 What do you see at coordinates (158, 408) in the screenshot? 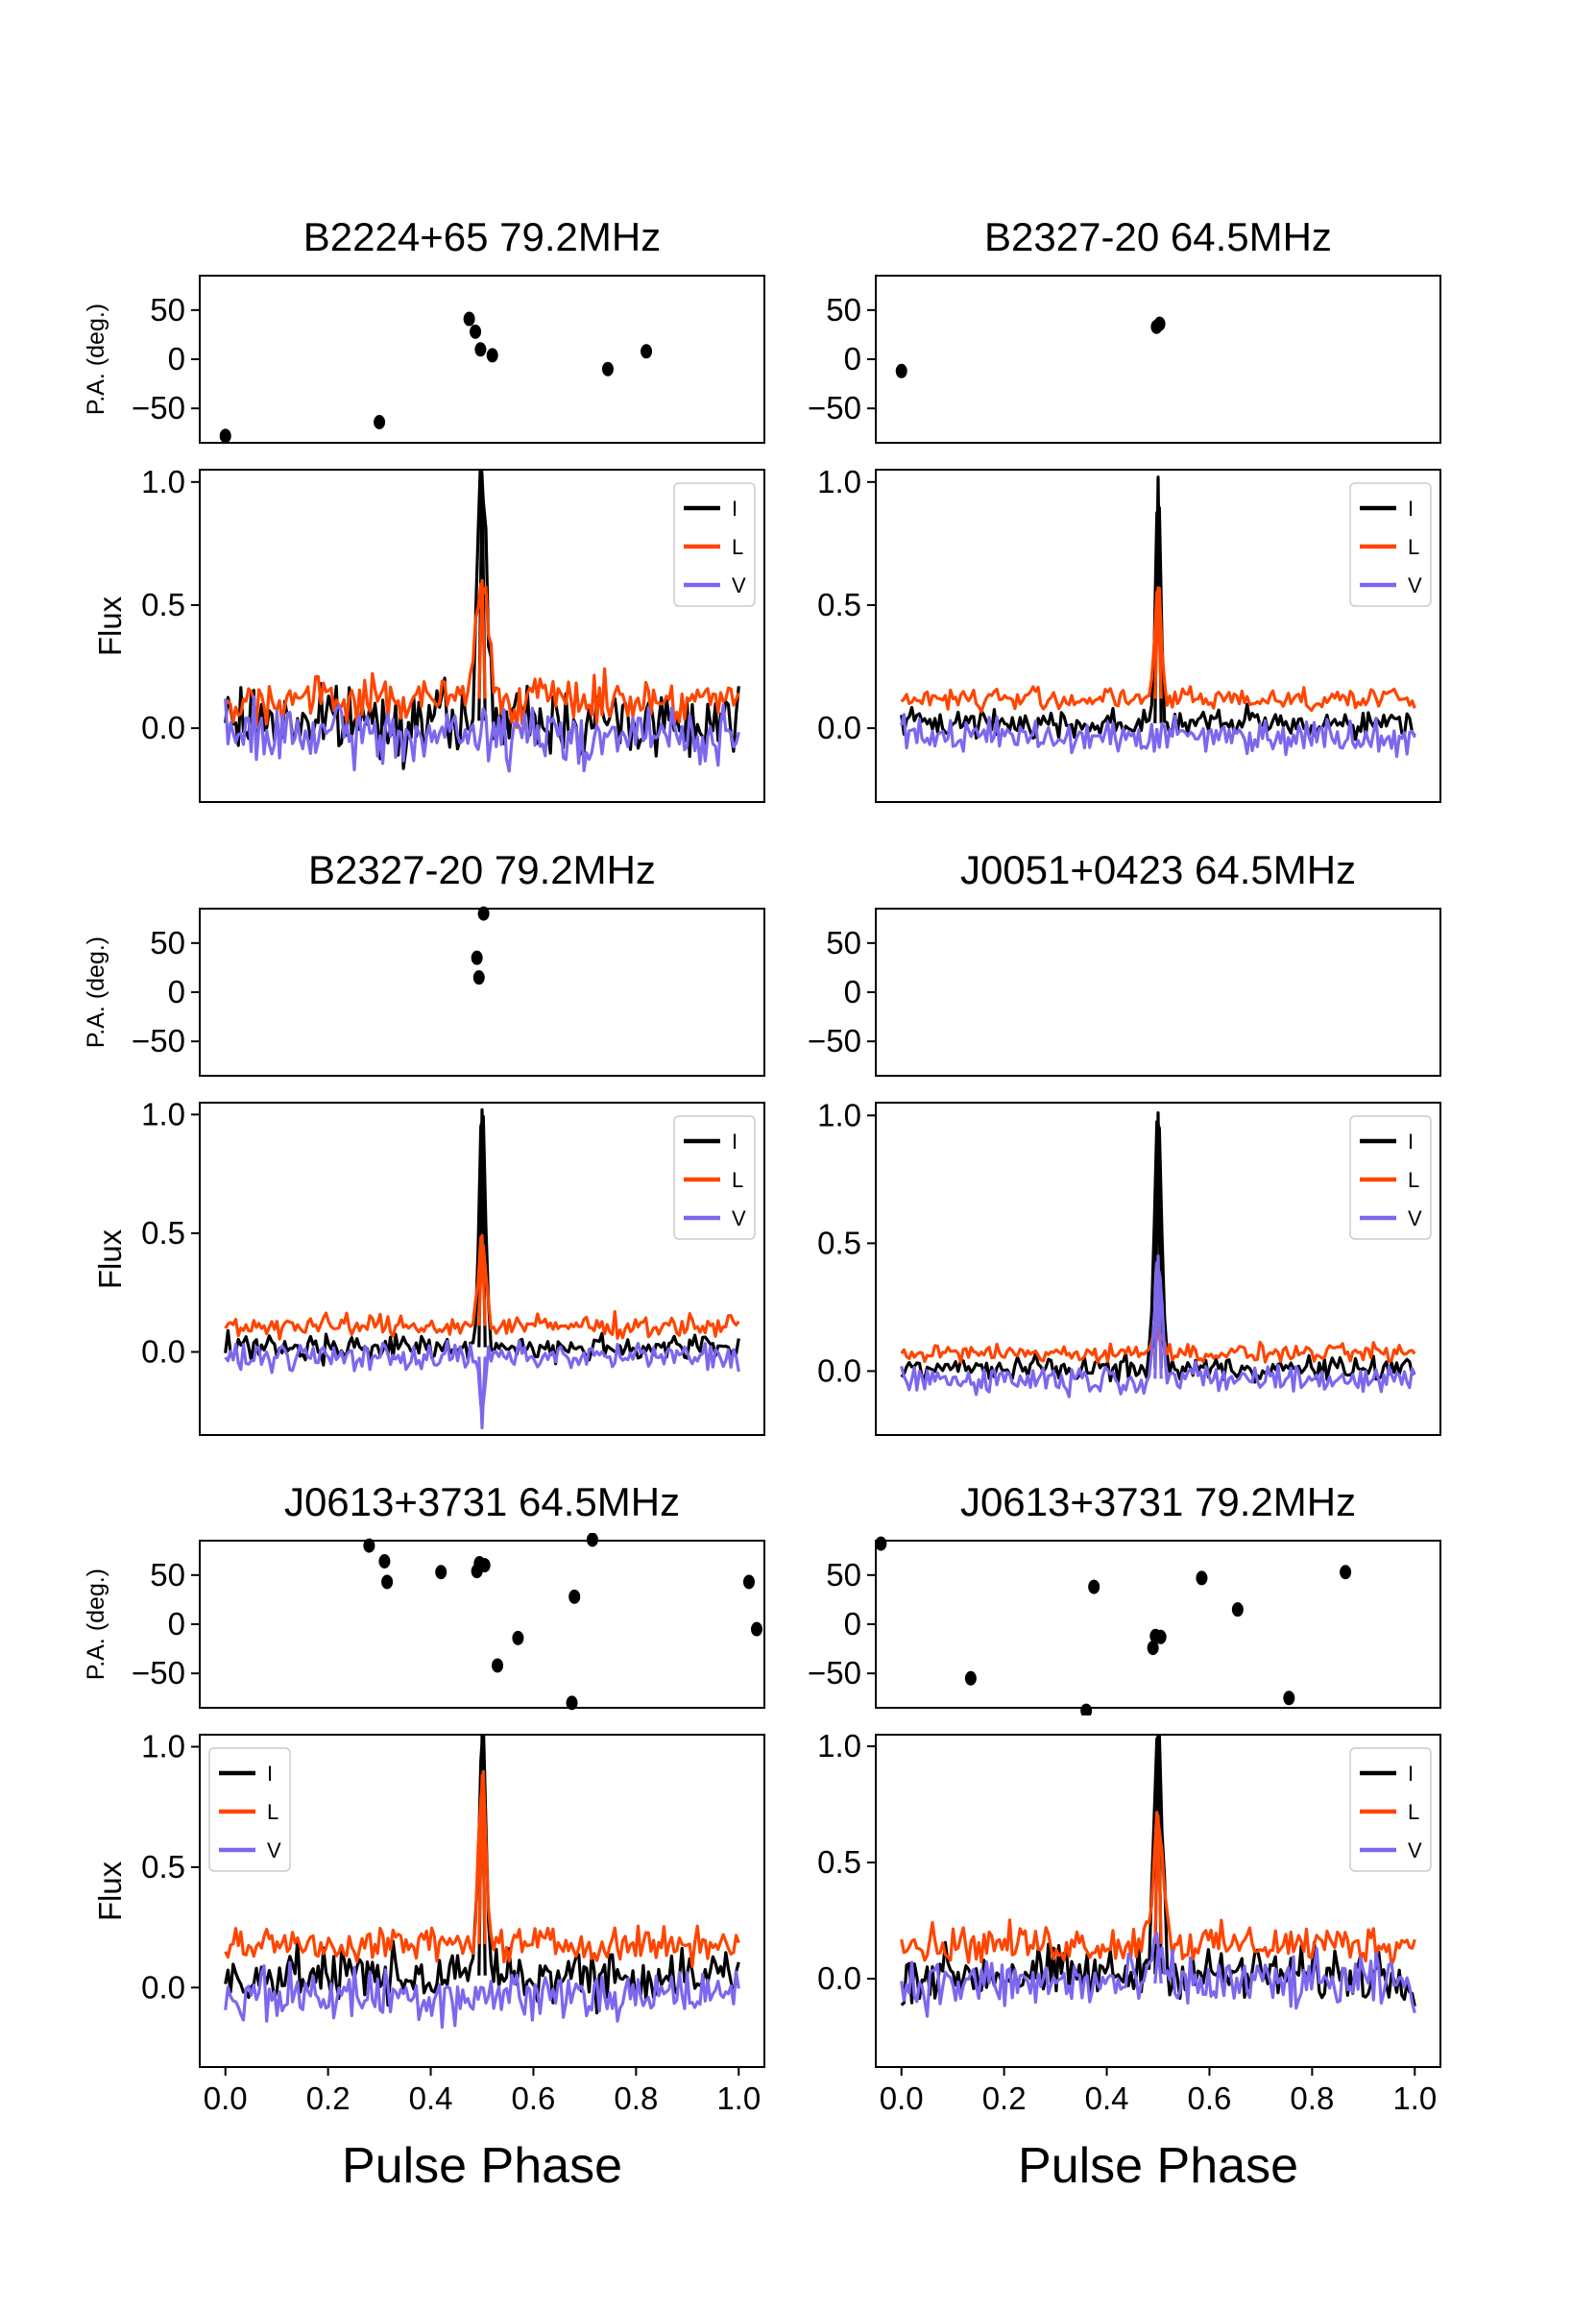
I see `panel-1-pa-ytick-label: −50` at bounding box center [158, 408].